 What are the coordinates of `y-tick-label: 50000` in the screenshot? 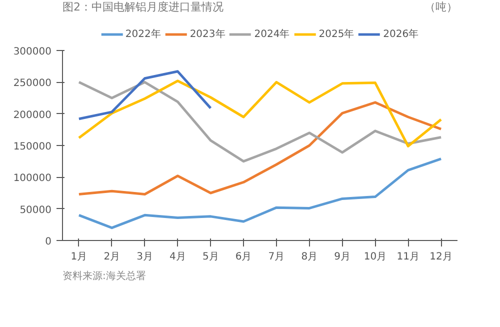 It's located at (36, 210).